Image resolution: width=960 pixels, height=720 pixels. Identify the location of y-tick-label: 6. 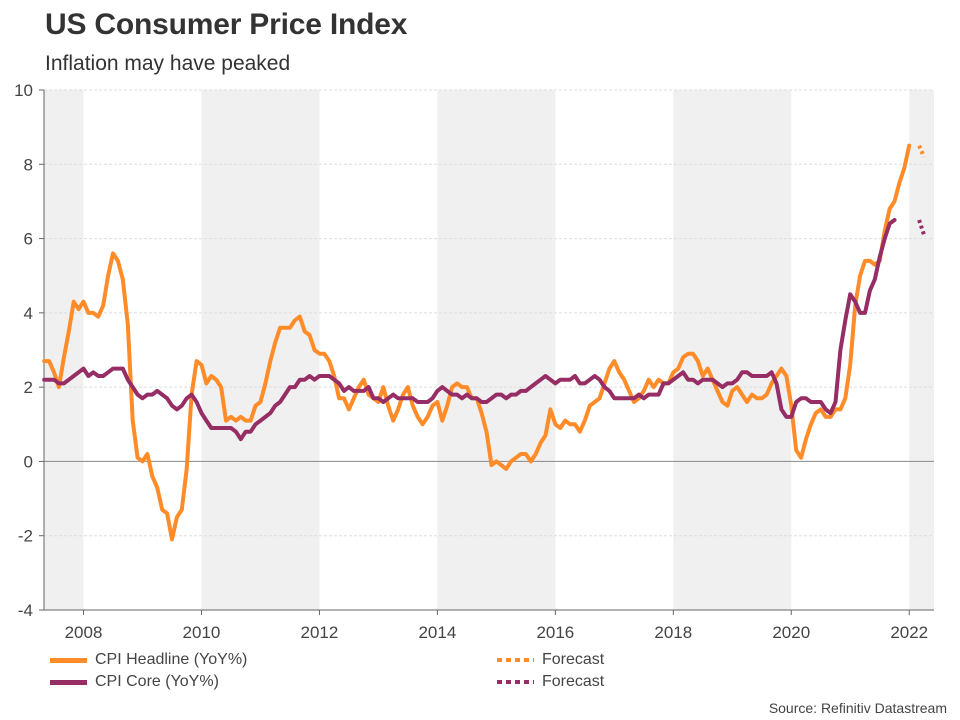
(28, 239).